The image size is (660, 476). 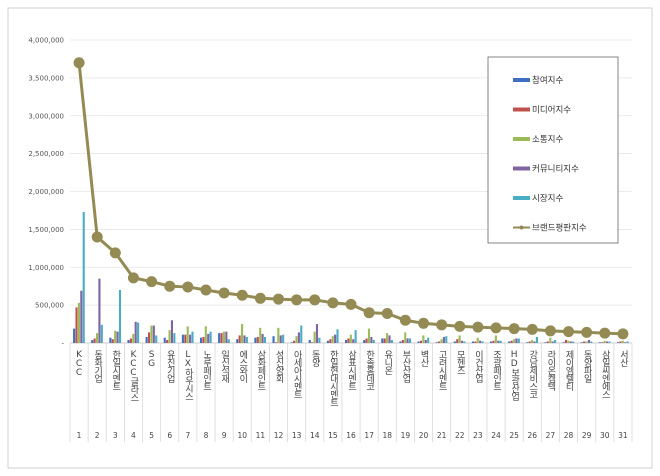 I want to click on rank-label: 10, so click(x=242, y=435).